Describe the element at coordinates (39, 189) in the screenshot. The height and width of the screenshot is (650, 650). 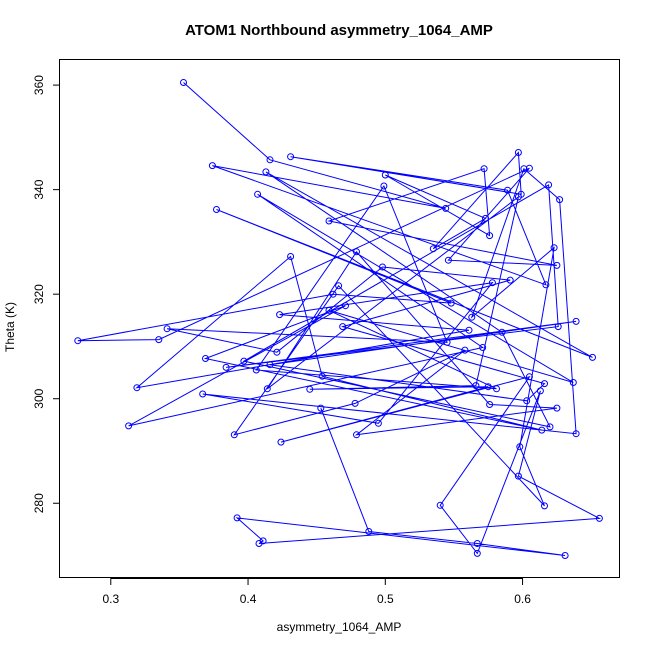
I see `y-tick-label: 340` at that location.